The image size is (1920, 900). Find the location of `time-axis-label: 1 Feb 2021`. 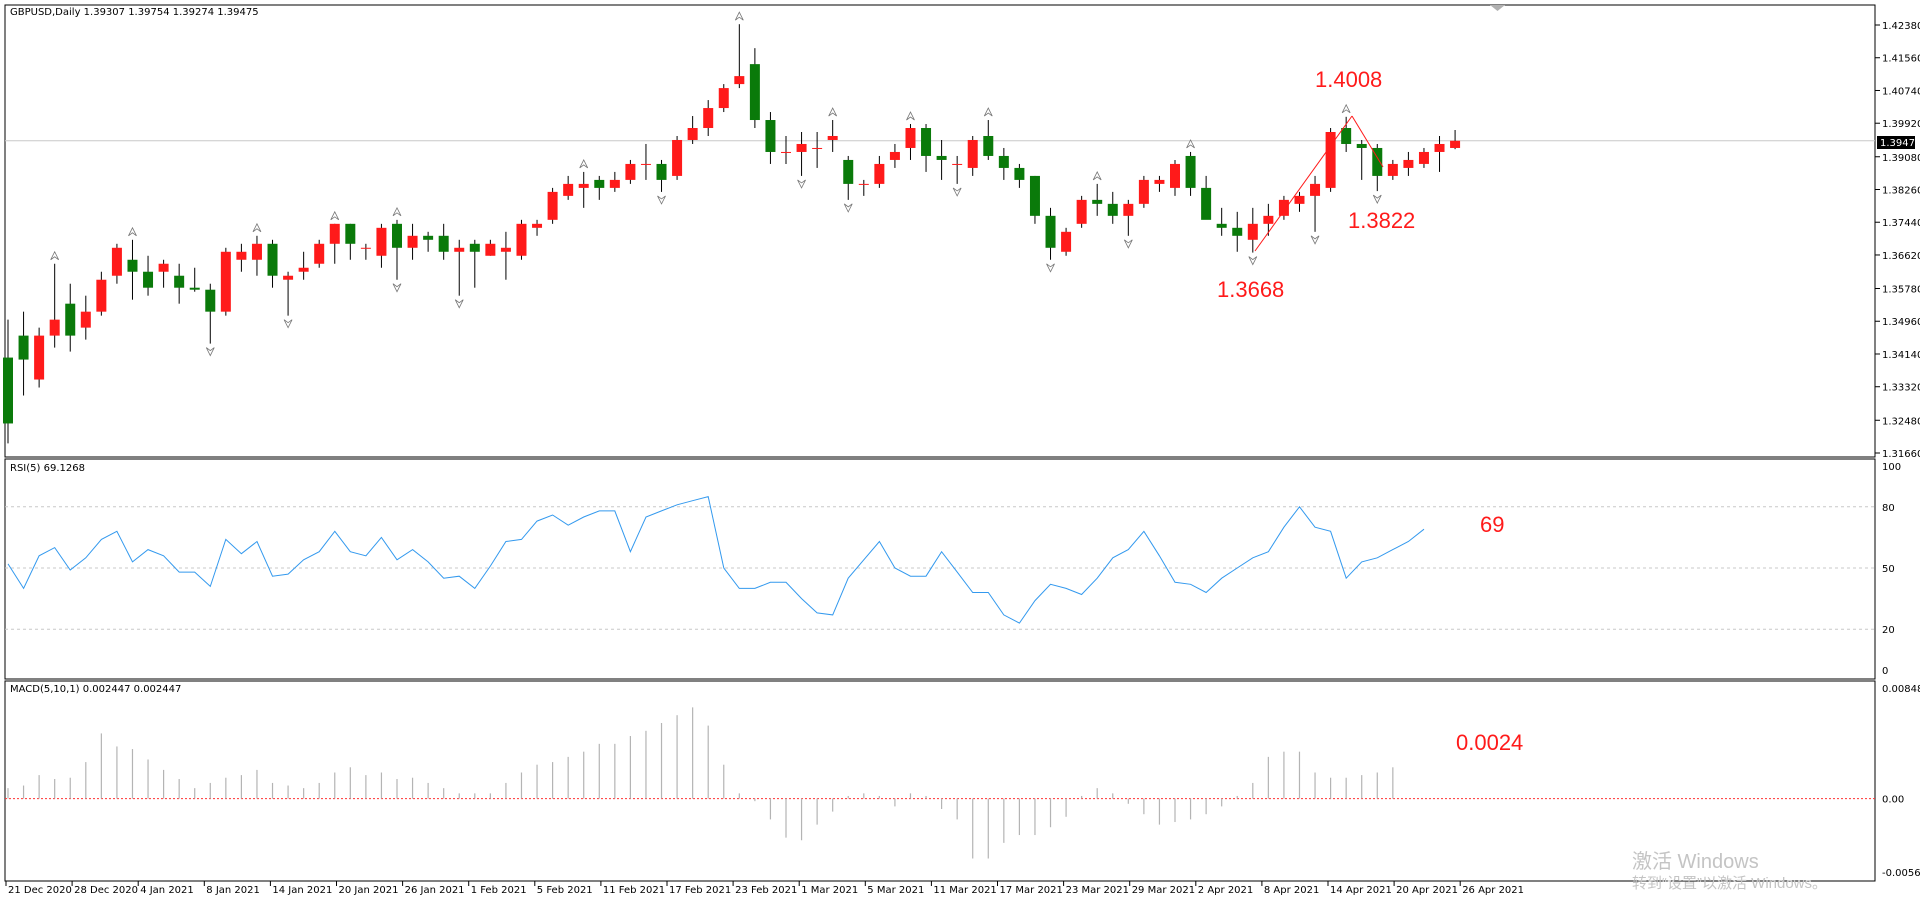

time-axis-label: 1 Feb 2021 is located at coordinates (499, 890).